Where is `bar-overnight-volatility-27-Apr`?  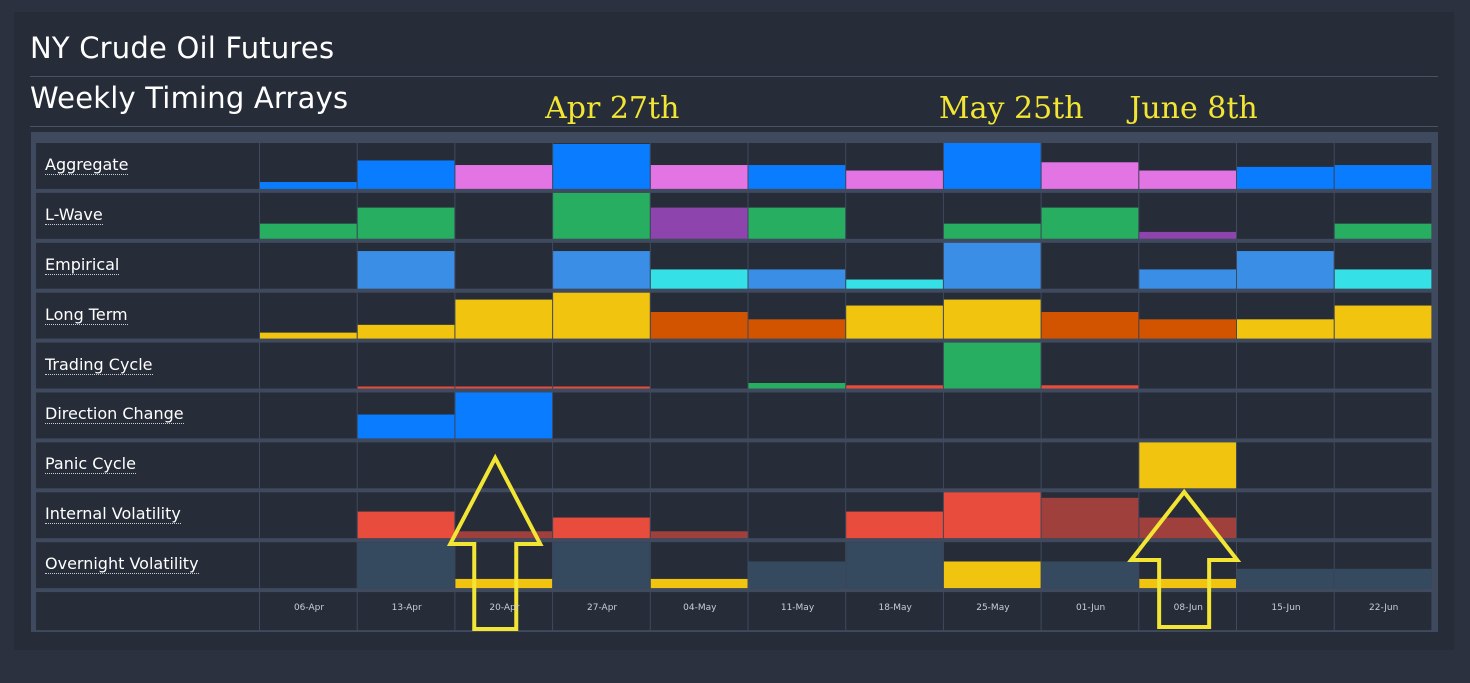
bar-overnight-volatility-27-Apr is located at coordinates (601, 565).